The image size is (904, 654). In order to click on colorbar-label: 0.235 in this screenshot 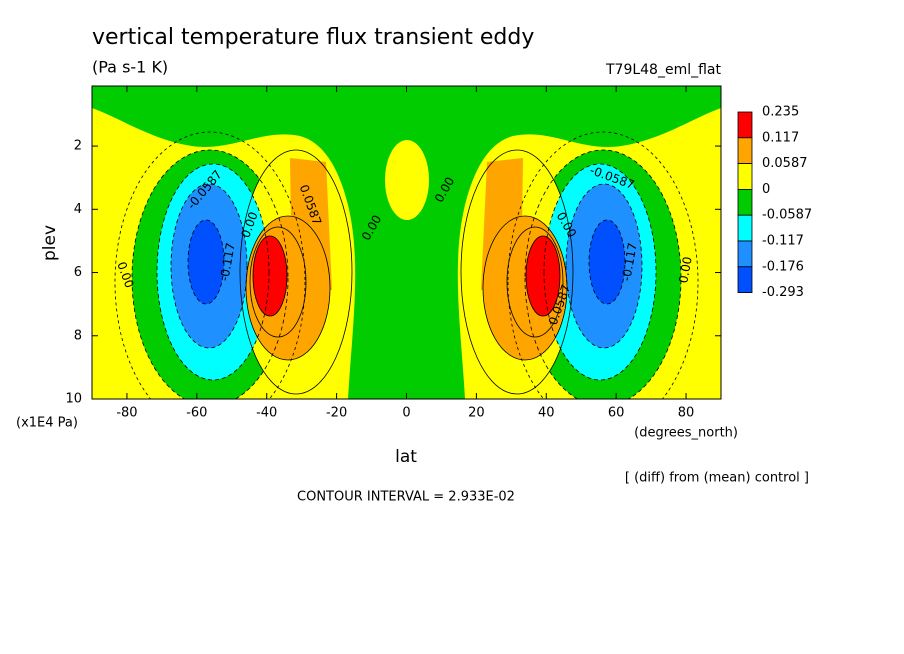, I will do `click(780, 112)`.